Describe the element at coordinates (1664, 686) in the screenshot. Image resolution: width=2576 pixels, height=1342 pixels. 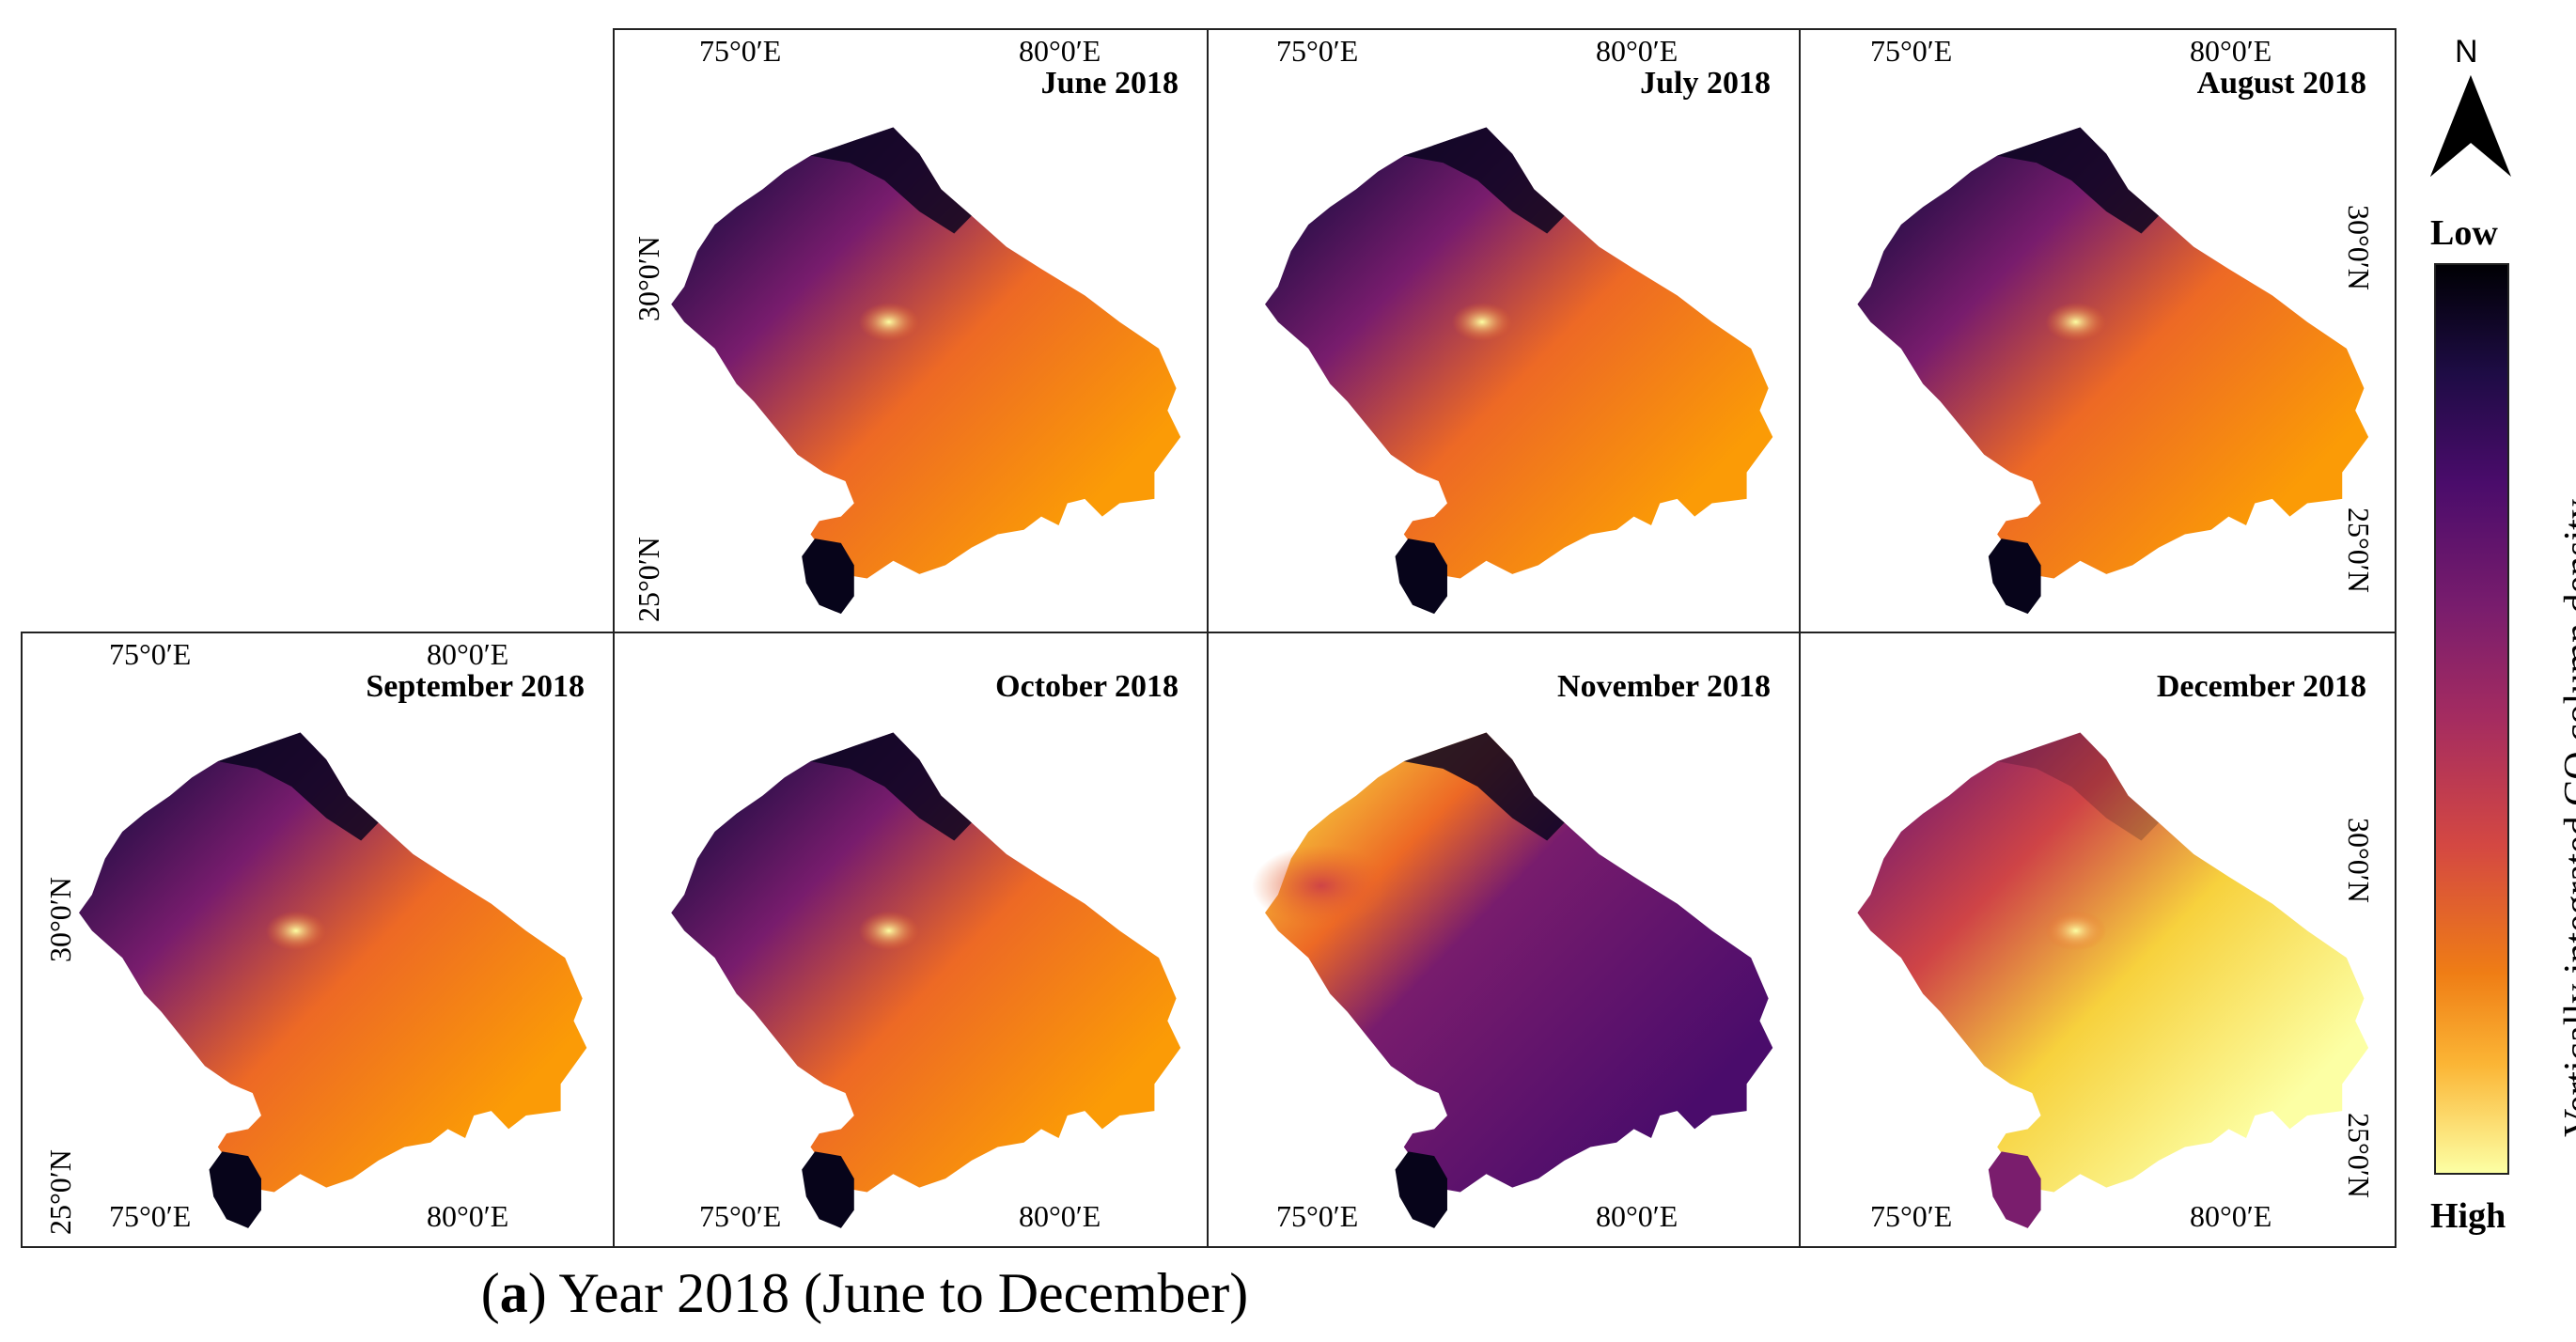
I see `panel-title: November 2018` at that location.